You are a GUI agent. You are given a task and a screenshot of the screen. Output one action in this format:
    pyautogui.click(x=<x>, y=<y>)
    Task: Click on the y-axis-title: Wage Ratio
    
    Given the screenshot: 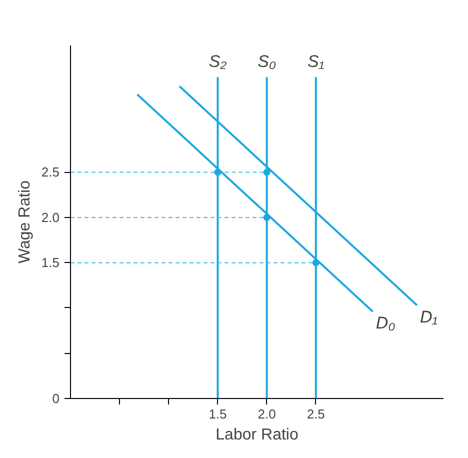 What is the action you would take?
    pyautogui.click(x=25, y=222)
    